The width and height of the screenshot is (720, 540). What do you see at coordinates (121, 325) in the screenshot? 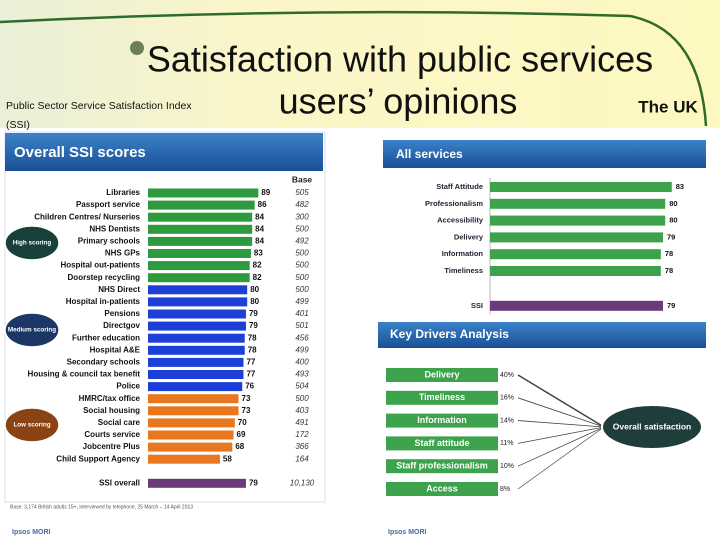
I see `row-label: Directgov` at bounding box center [121, 325].